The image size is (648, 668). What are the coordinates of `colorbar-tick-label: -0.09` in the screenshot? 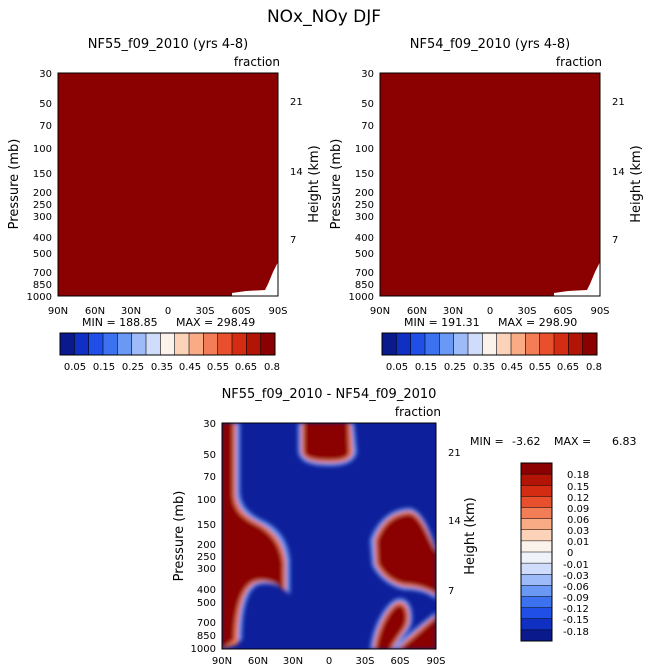 It's located at (576, 598).